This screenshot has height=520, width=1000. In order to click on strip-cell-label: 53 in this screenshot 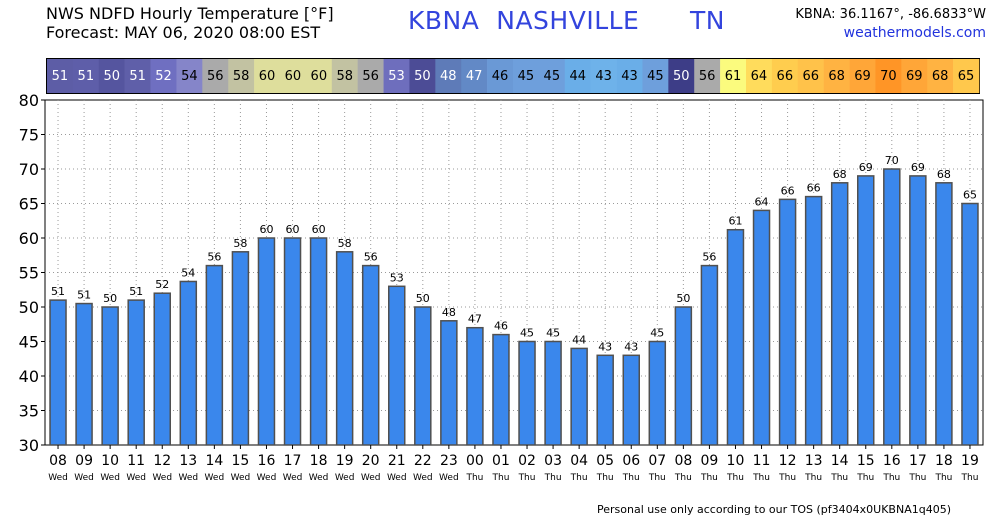, I will do `click(396, 76)`.